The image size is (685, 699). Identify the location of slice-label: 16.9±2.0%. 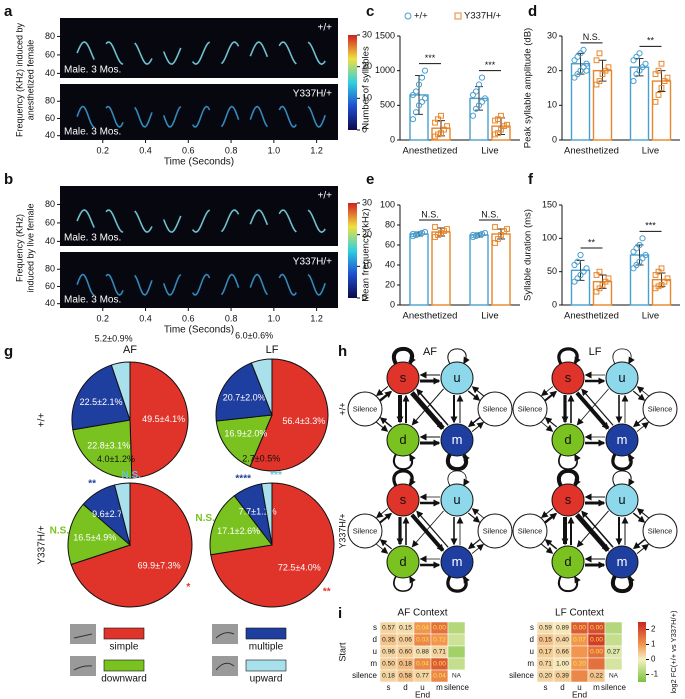
(245, 434).